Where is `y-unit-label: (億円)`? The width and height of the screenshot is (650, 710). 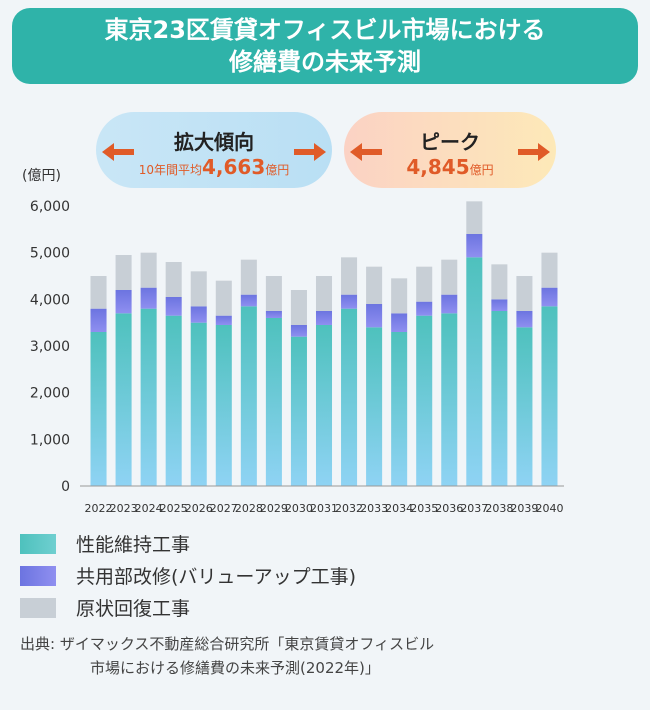 y-unit-label: (億円) is located at coordinates (41, 176).